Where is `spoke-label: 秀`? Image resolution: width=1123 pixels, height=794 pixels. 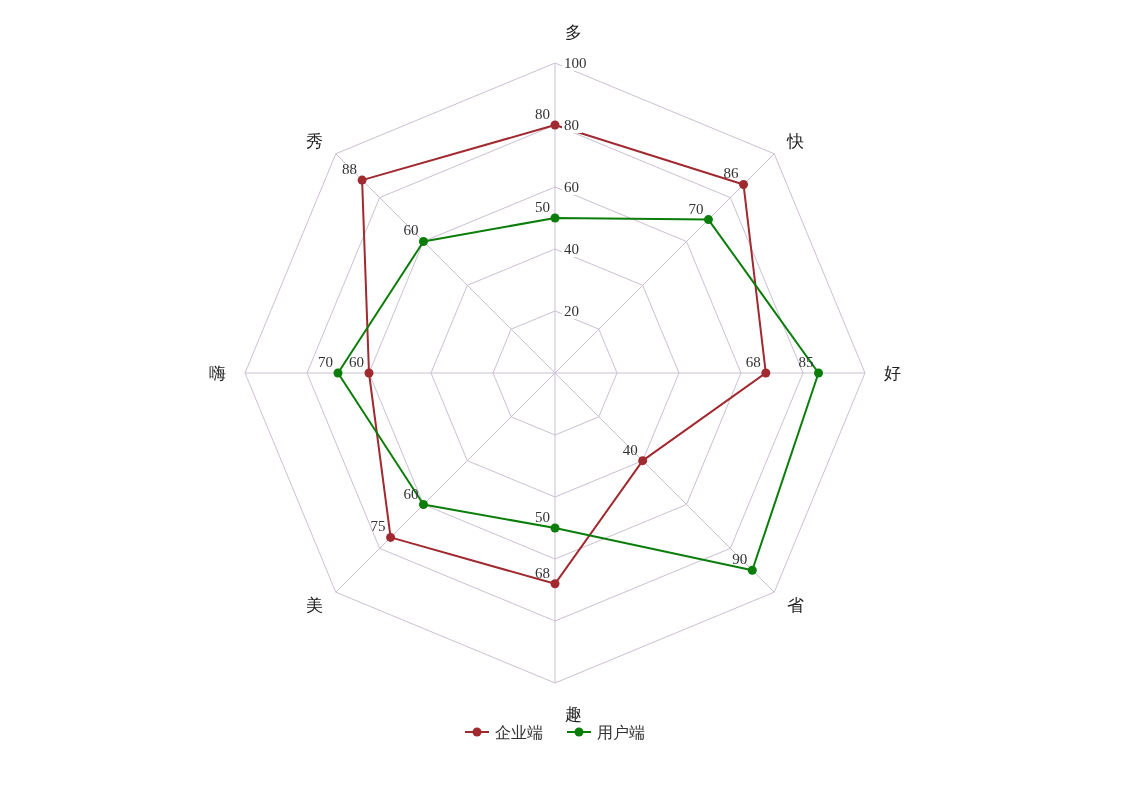 spoke-label: 秀 is located at coordinates (314, 141).